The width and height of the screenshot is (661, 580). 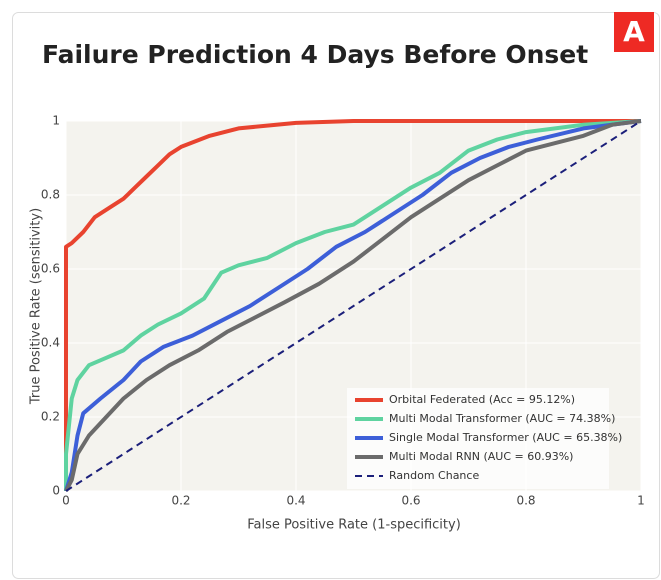 I want to click on x-tick-label: 1, so click(x=641, y=501).